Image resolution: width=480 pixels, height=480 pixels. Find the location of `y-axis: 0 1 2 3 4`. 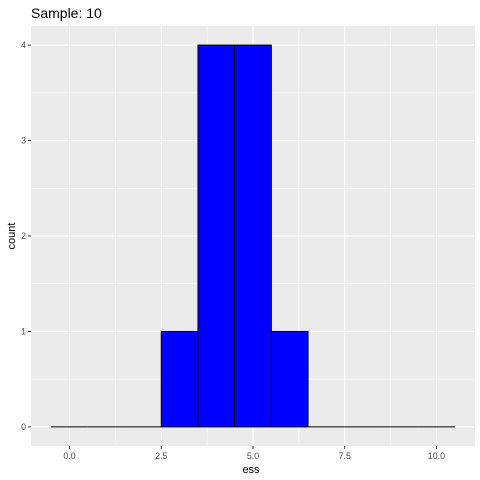

y-axis: 0 1 2 3 4 is located at coordinates (26, 236).